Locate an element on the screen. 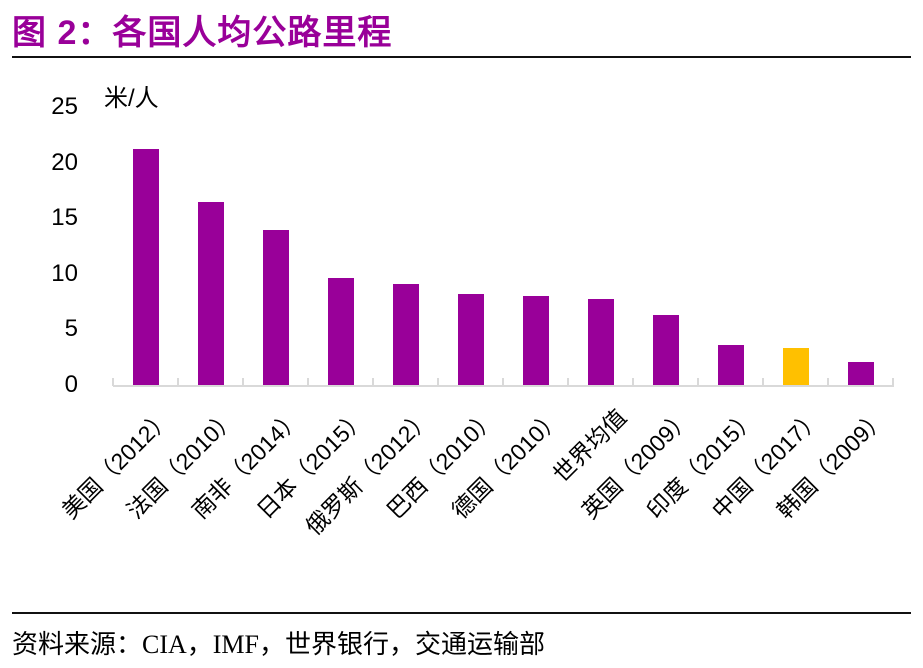 Image resolution: width=923 pixels, height=668 pixels. data-source-note: 资料来源：CIA，IMF，世界银行，交通运输部 is located at coordinates (279, 644).